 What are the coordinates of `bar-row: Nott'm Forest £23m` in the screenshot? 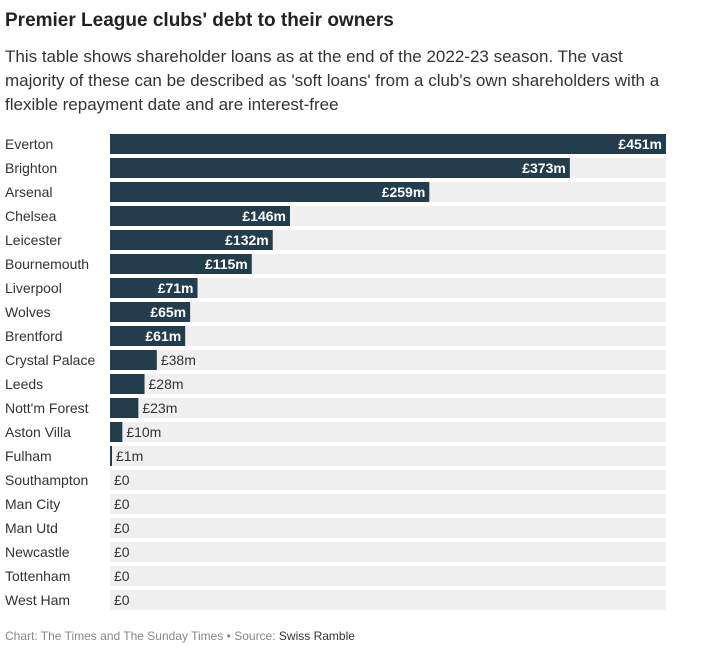 It's located at (335, 408).